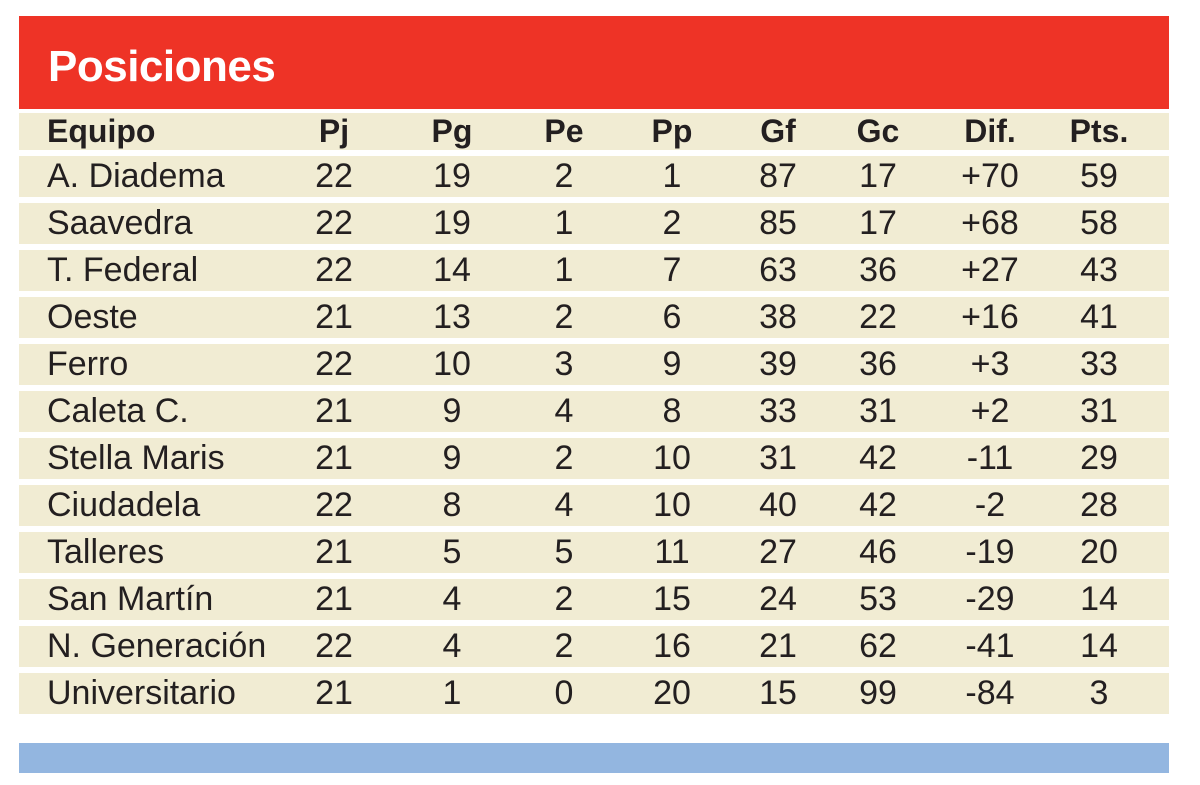 The height and width of the screenshot is (785, 1200). I want to click on pg-value: 8, so click(452, 505).